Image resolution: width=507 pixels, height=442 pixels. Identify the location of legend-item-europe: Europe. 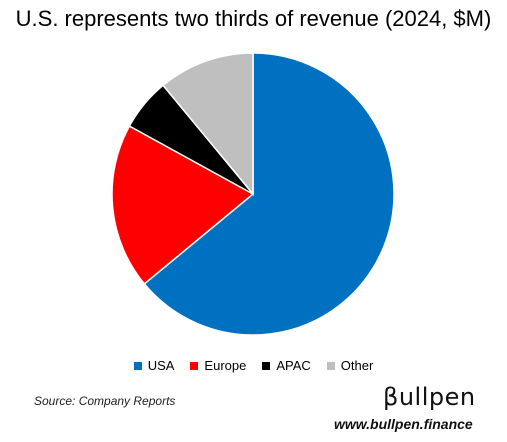
(218, 365).